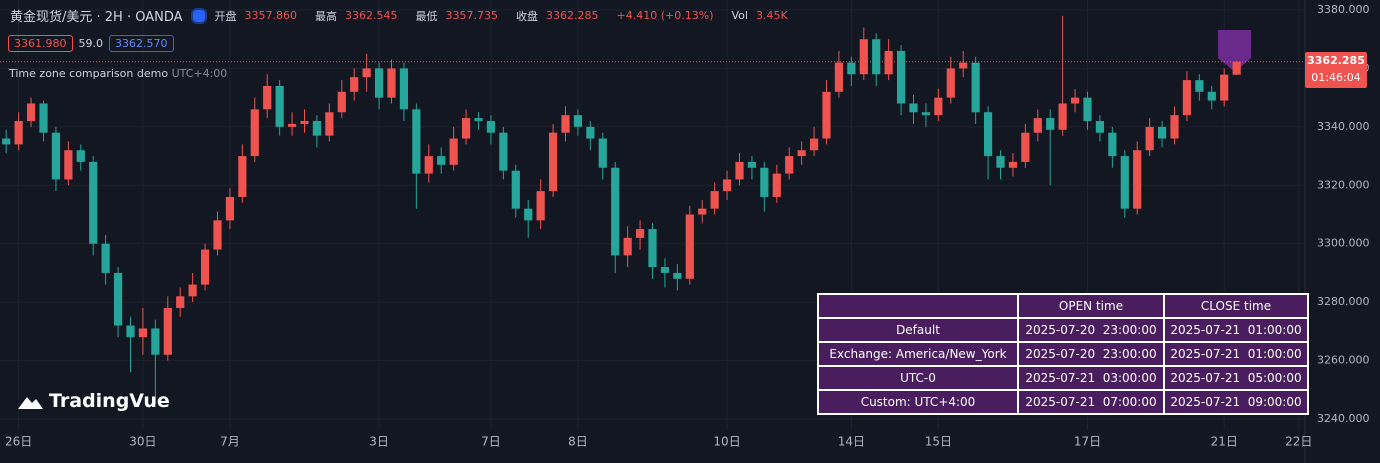 Image resolution: width=1380 pixels, height=463 pixels. I want to click on header-cell: CLOSE time, so click(1236, 306).